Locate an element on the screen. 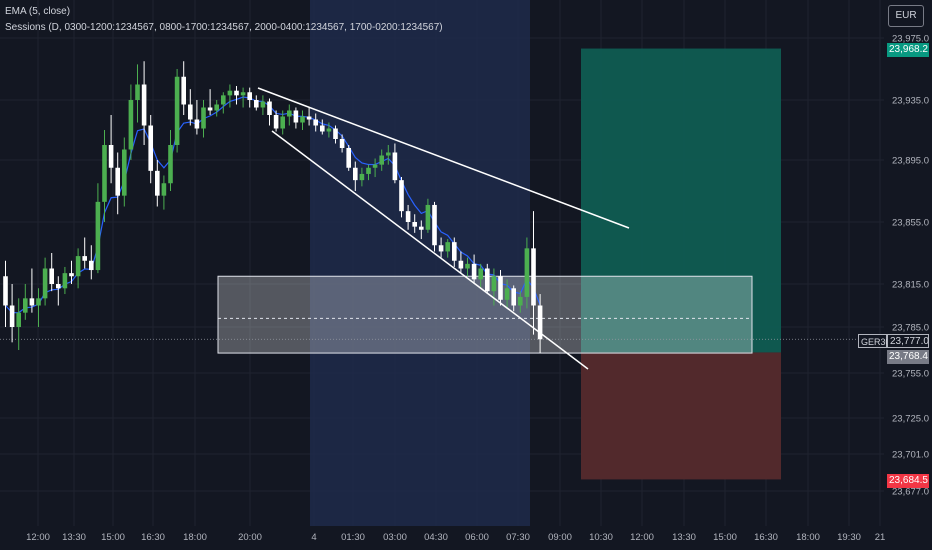 The width and height of the screenshot is (932, 550). take-profit-zone is located at coordinates (681, 200).